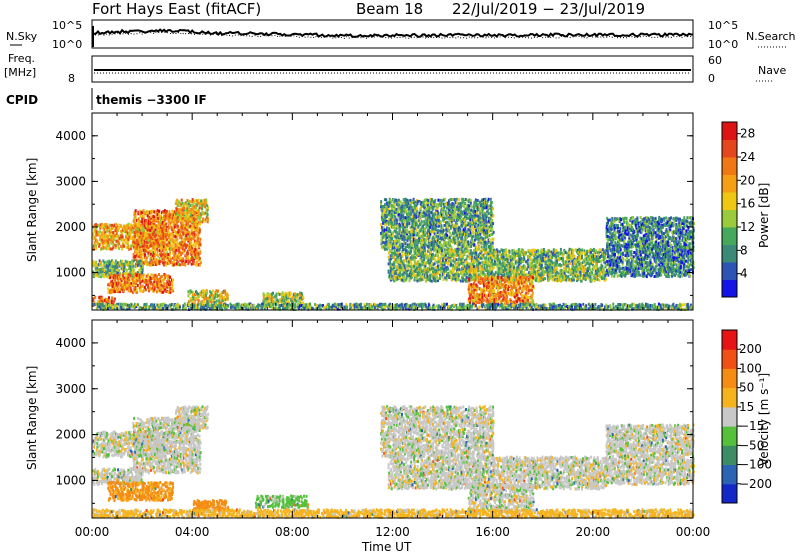 This screenshot has height=558, width=800. Describe the element at coordinates (71, 78) in the screenshot. I see `freq-left-tick: 8` at that location.